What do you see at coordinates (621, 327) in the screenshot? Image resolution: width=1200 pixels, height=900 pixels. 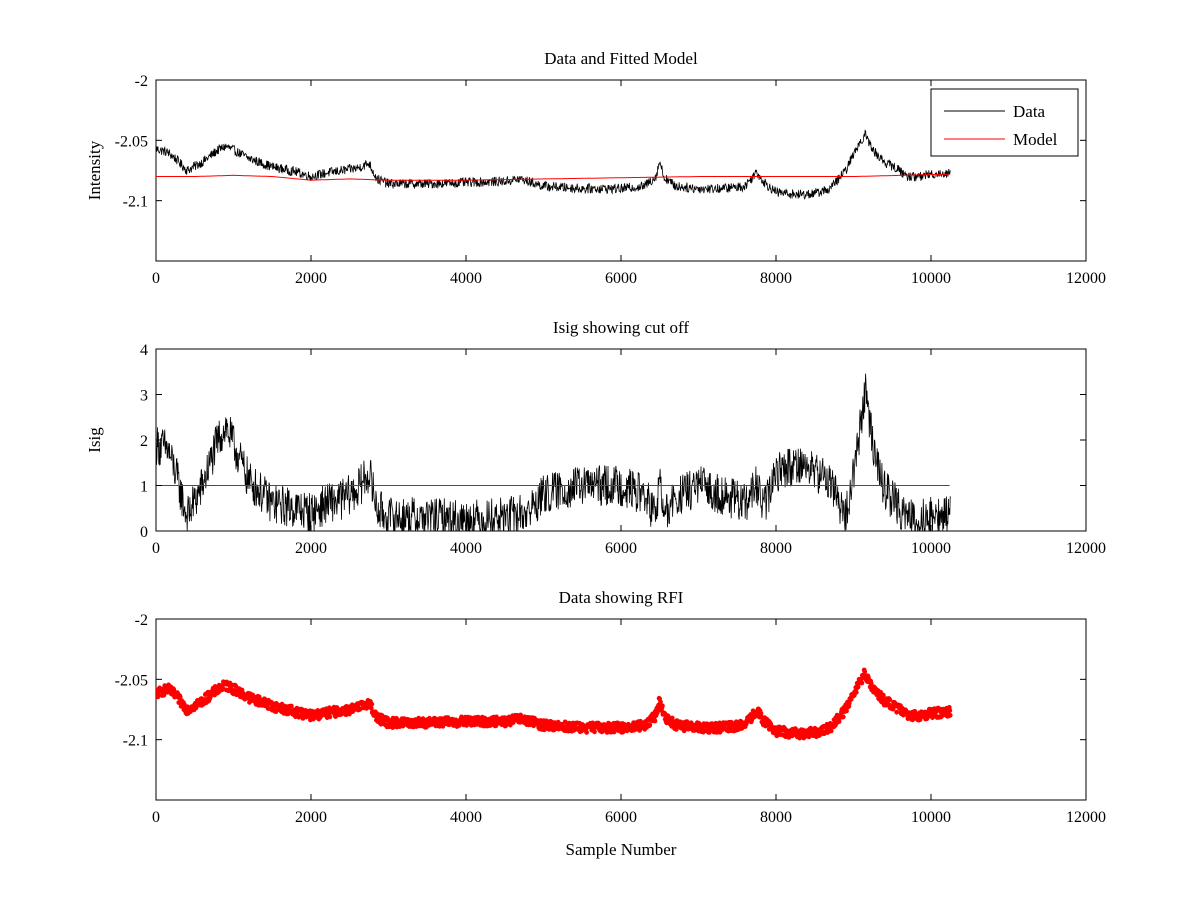 I see `chart-title: Isig showing cut off` at bounding box center [621, 327].